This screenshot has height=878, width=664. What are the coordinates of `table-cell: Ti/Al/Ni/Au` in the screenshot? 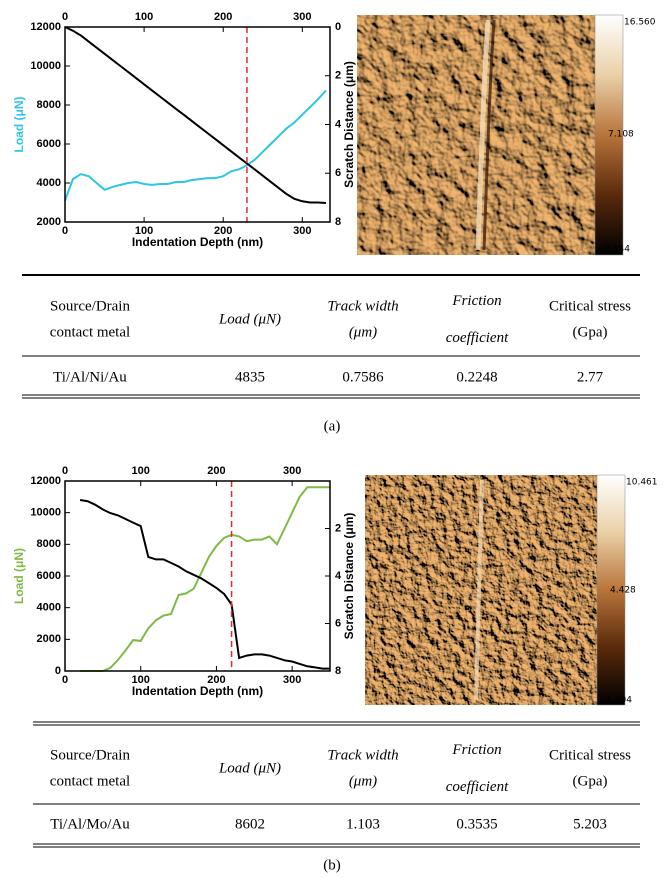 It's located at (90, 377).